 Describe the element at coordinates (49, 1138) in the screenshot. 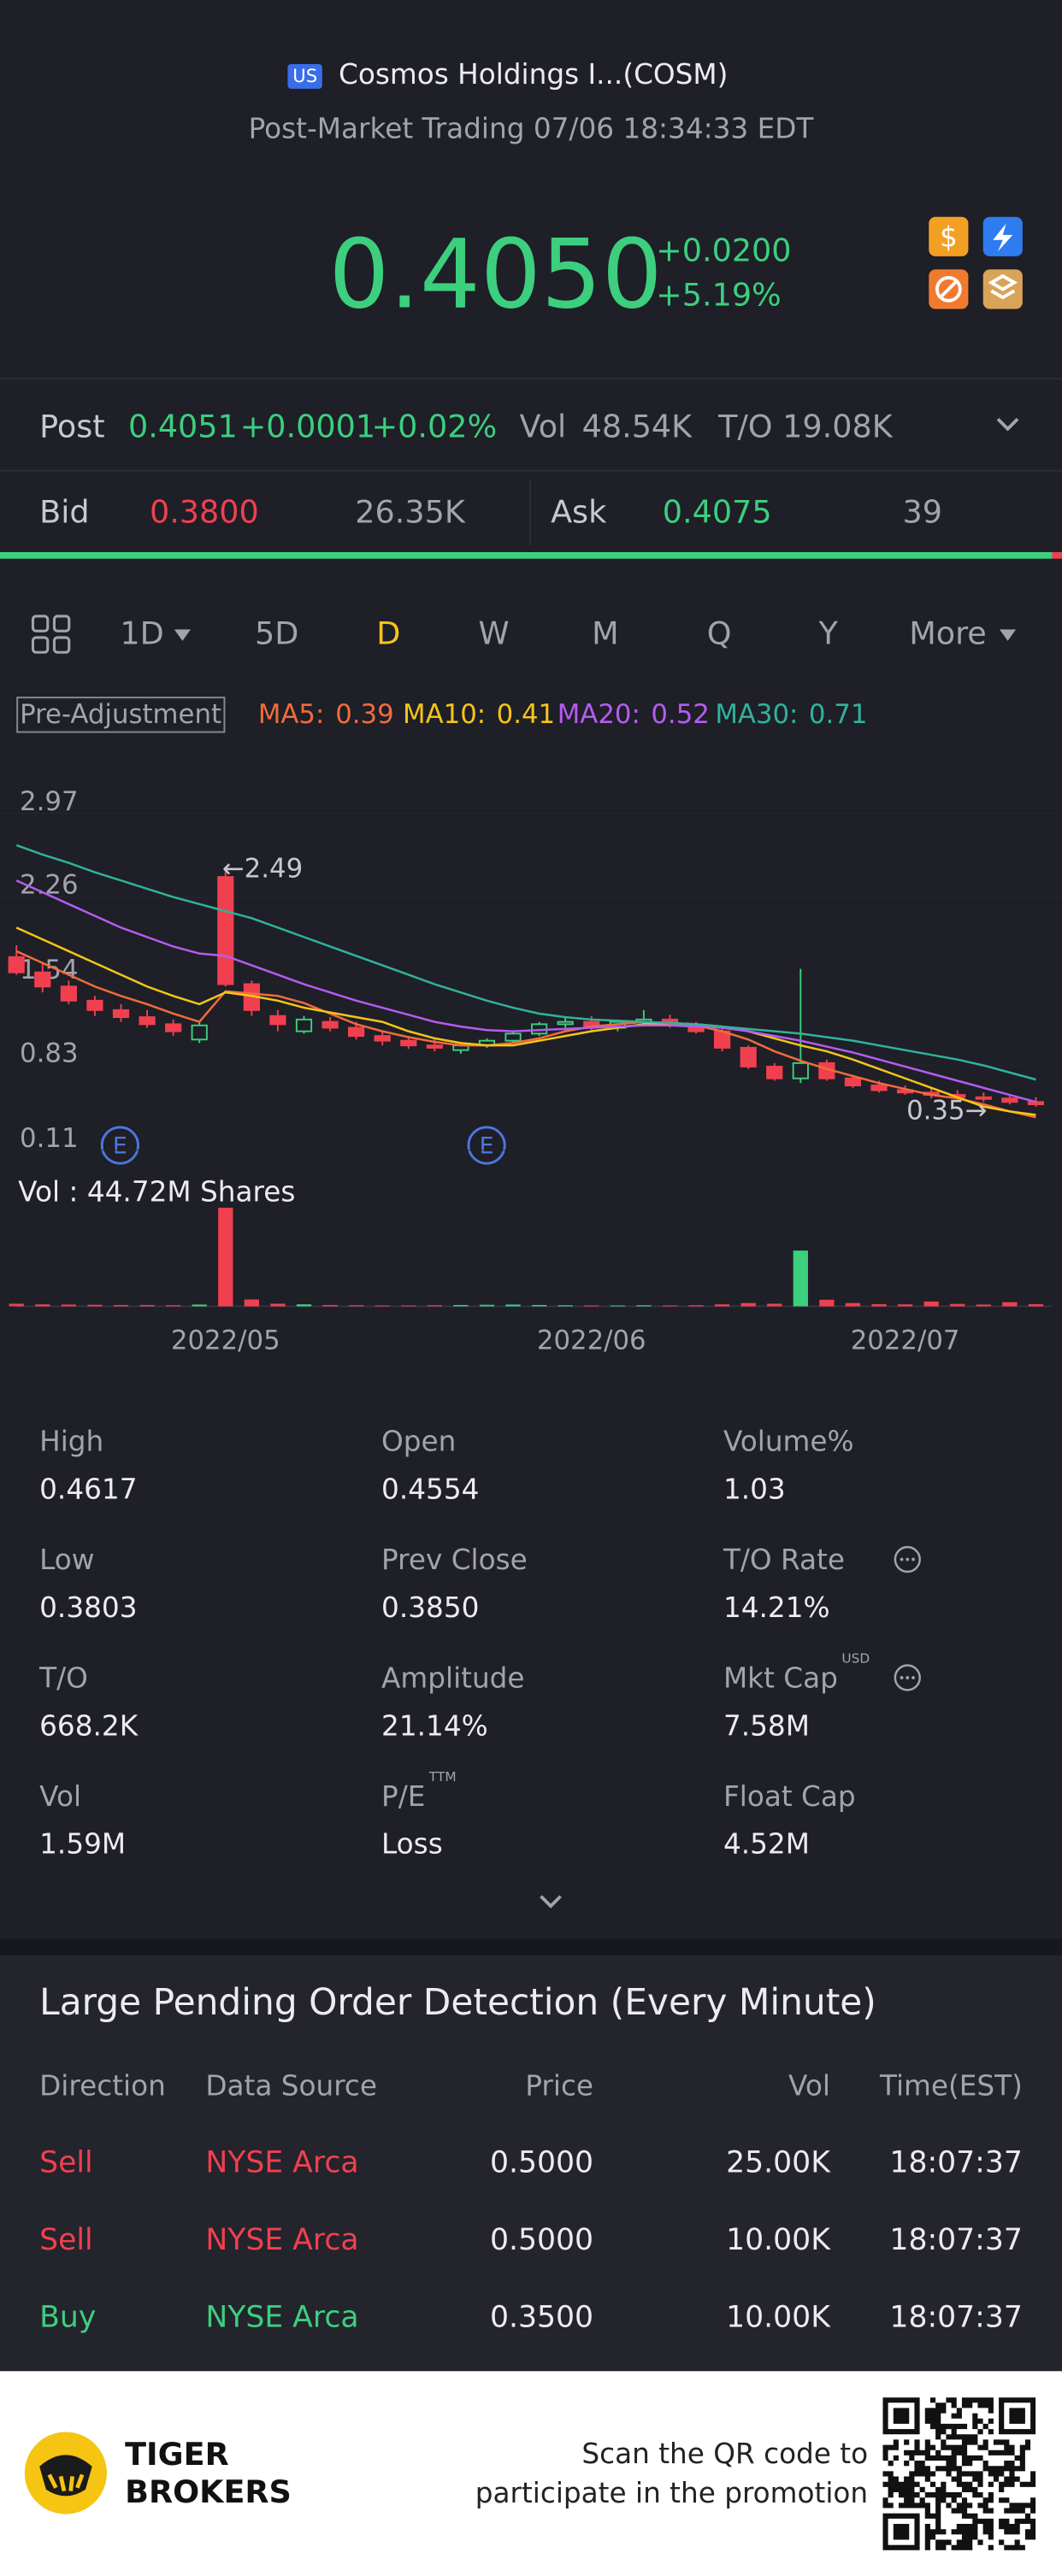

I see `y-tick-label: 0.11` at that location.